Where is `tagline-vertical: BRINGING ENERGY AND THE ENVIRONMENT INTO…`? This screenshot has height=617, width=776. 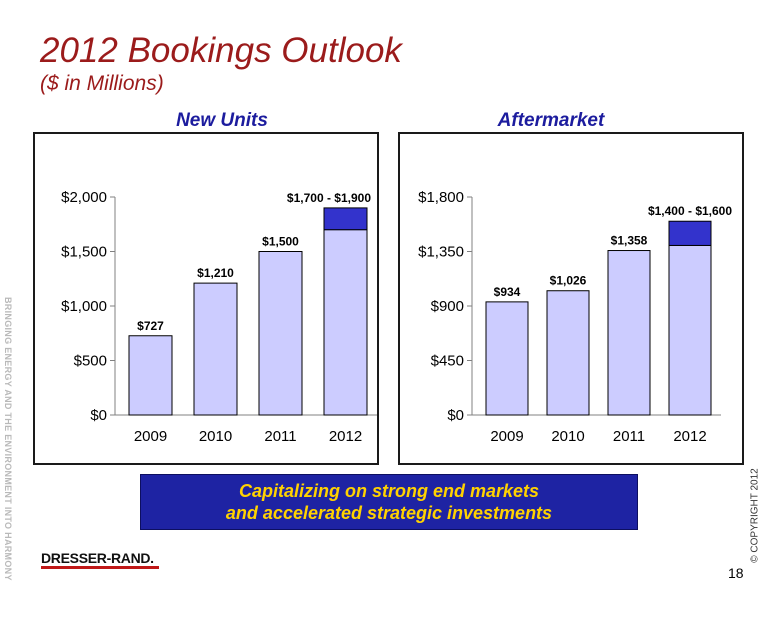
tagline-vertical: BRINGING ENERGY AND THE ENVIRONMENT INTO… is located at coordinates (8, 439).